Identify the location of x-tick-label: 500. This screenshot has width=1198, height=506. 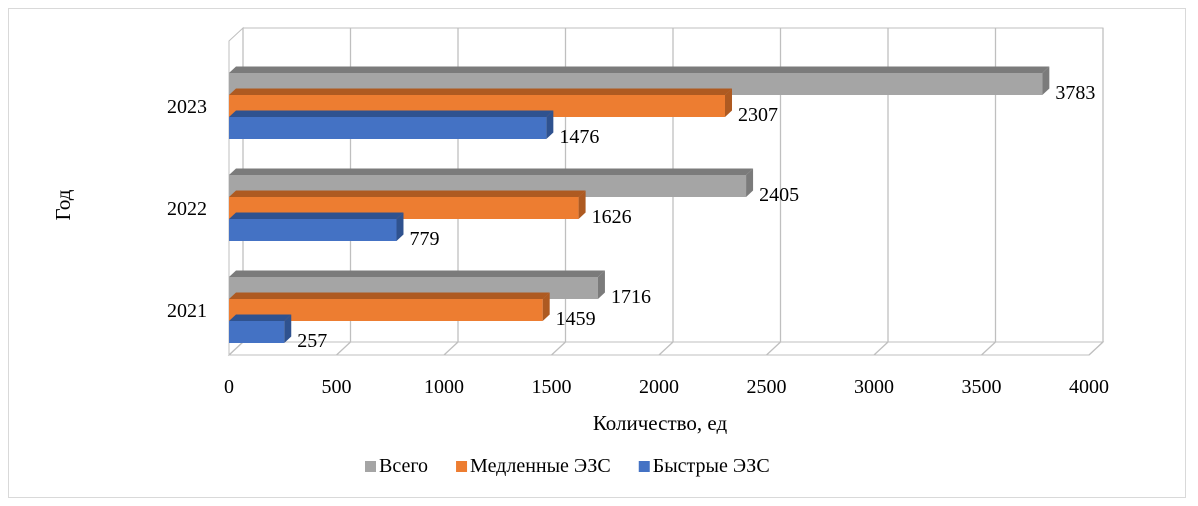
(337, 387).